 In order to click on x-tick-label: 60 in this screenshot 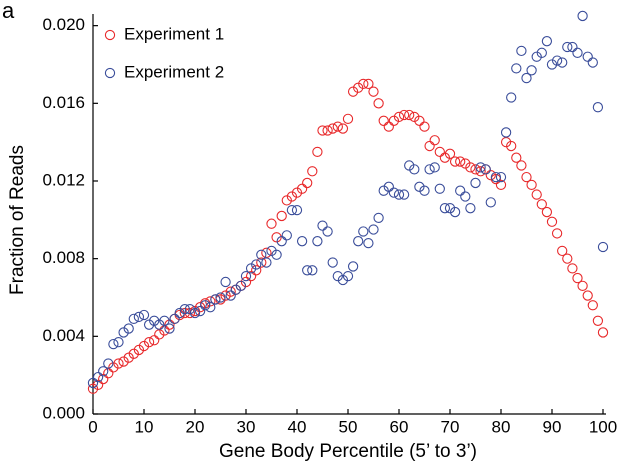, I will do `click(399, 426)`.